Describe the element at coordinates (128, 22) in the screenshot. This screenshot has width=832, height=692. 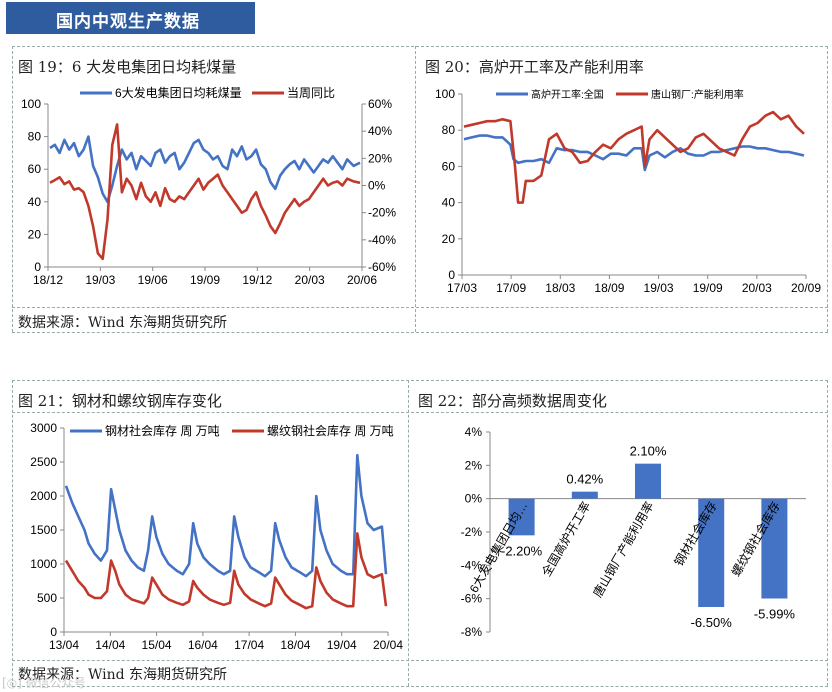
I see `section-title: 国内中观生产数据` at that location.